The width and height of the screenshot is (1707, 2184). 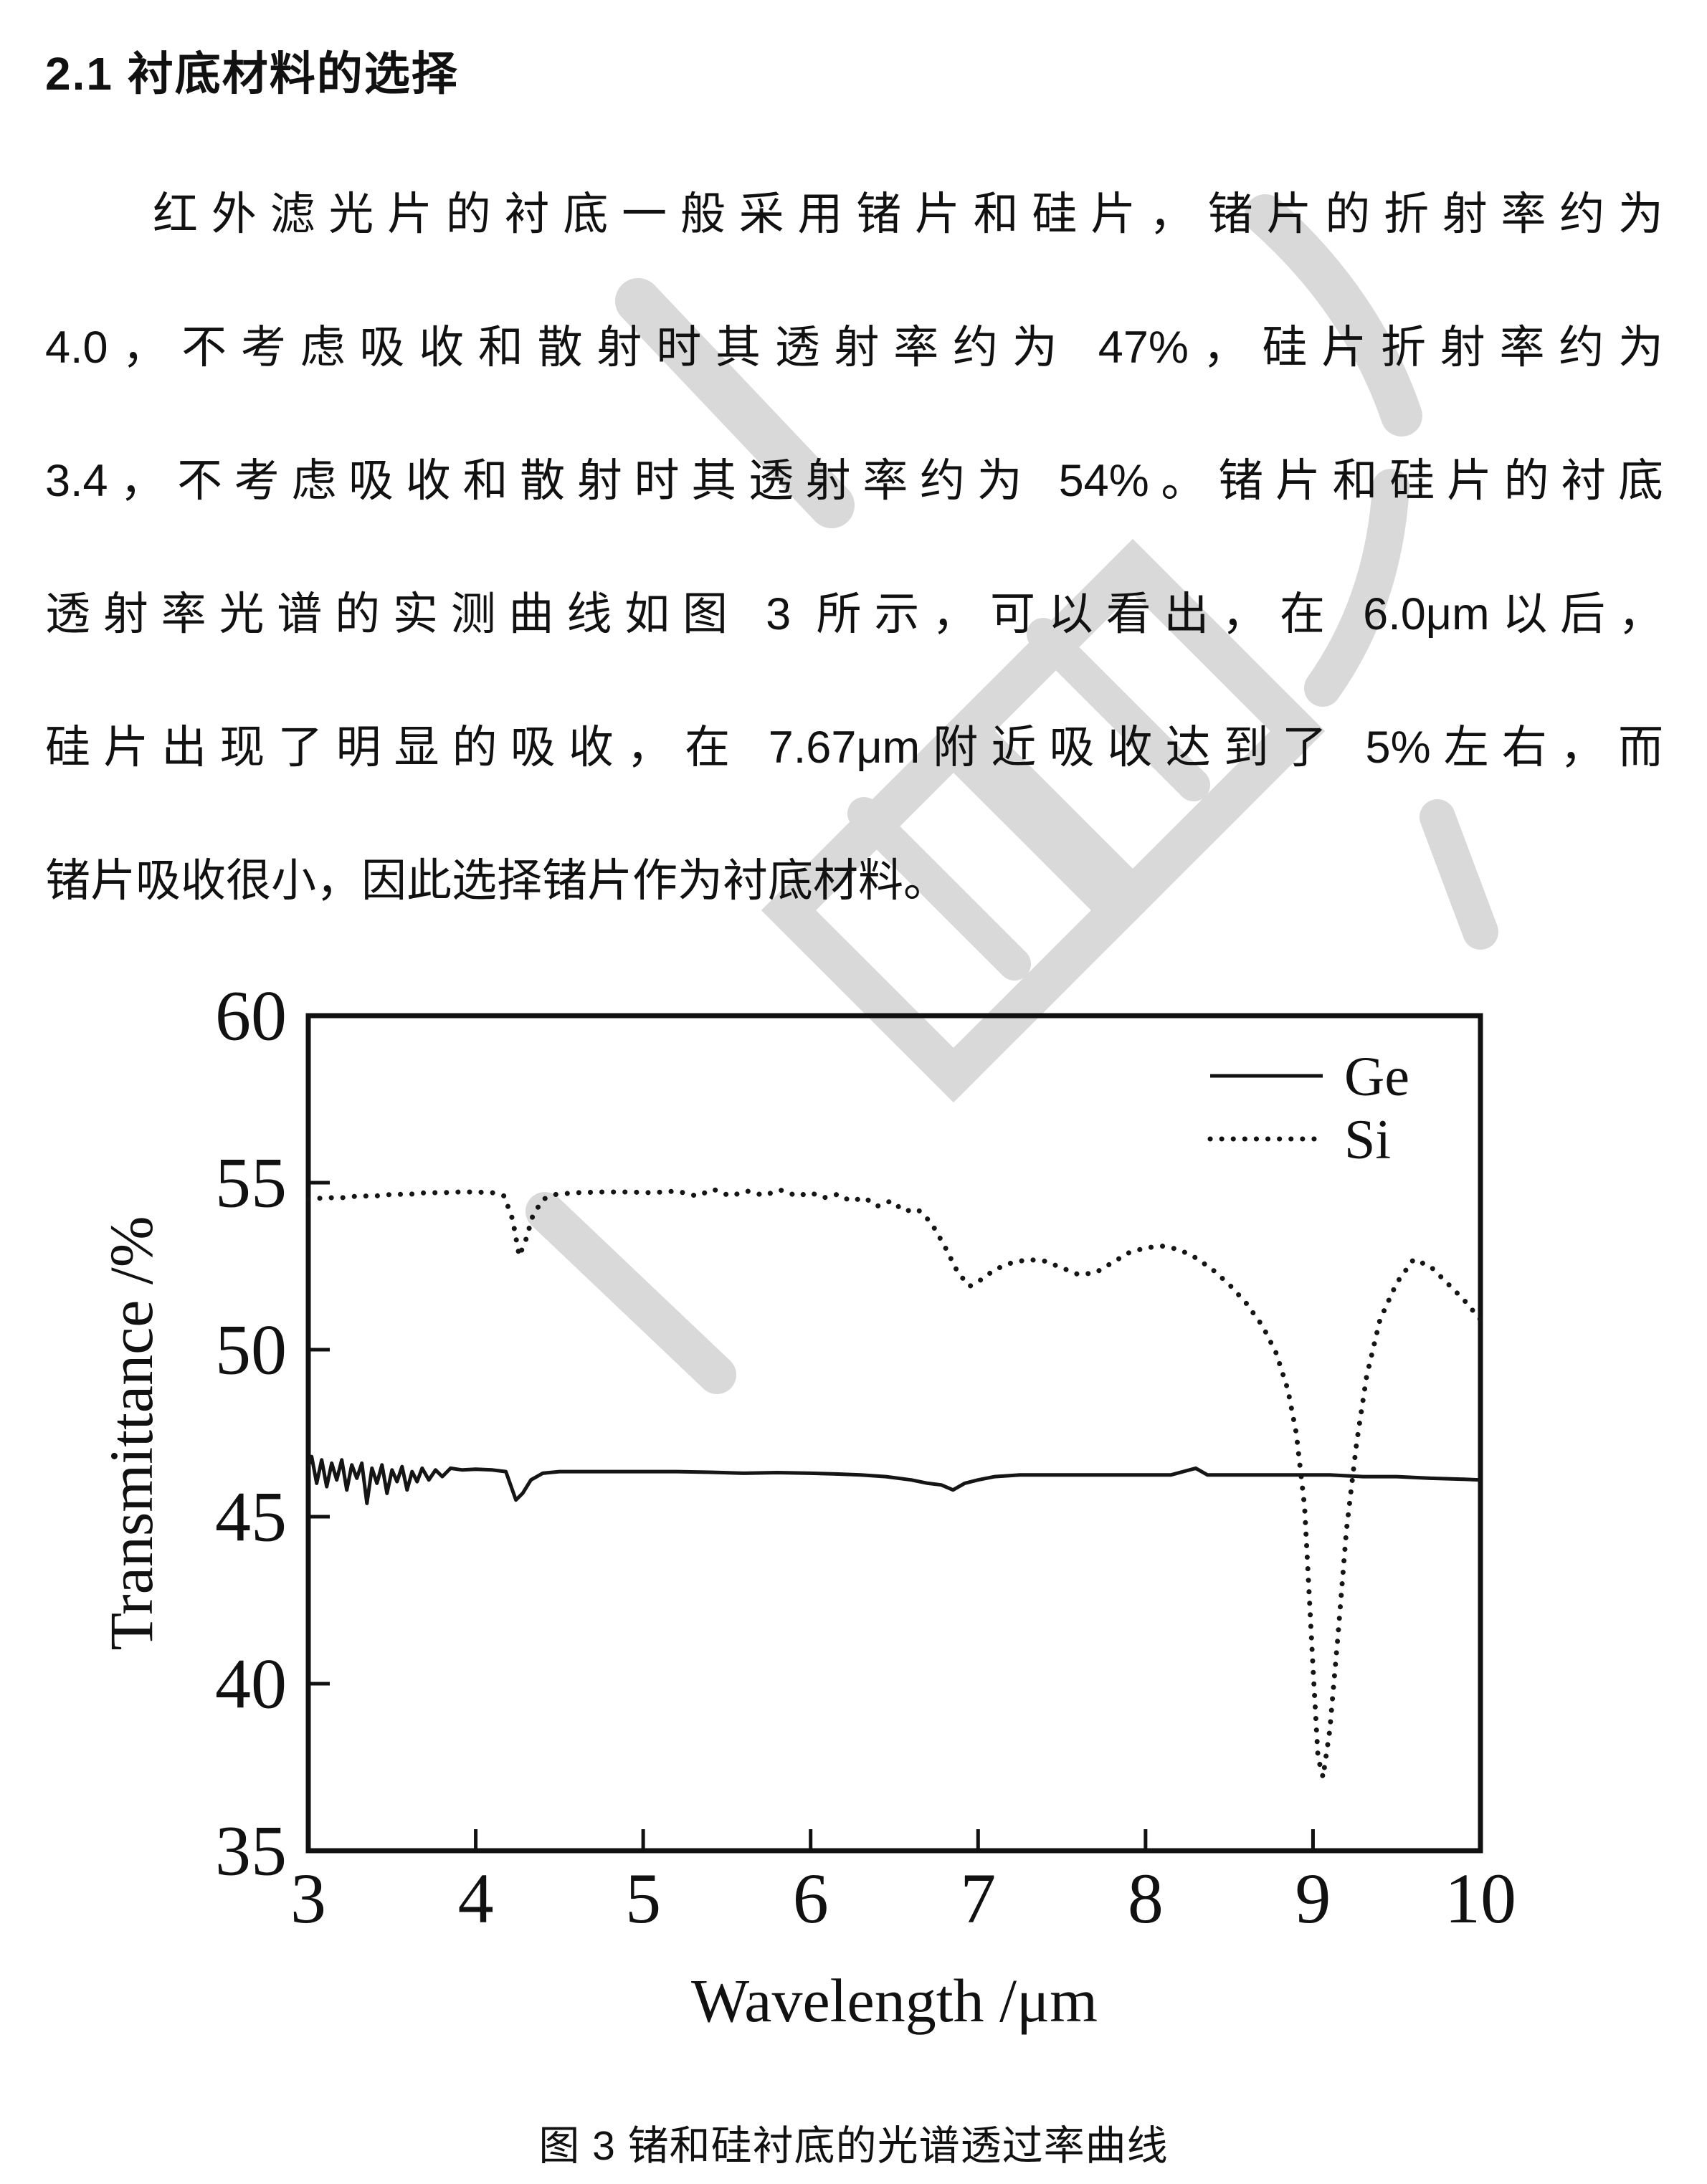 I want to click on paragraph-line: 3.4，不考虑吸收和散射时其透射率约为 54%。锗片和硅片的衬底, so click(x=854, y=481).